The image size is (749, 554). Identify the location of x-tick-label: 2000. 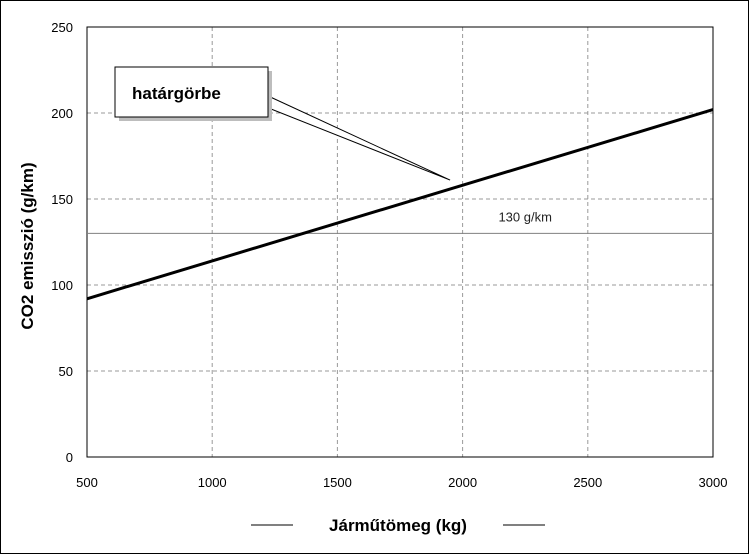
(462, 482).